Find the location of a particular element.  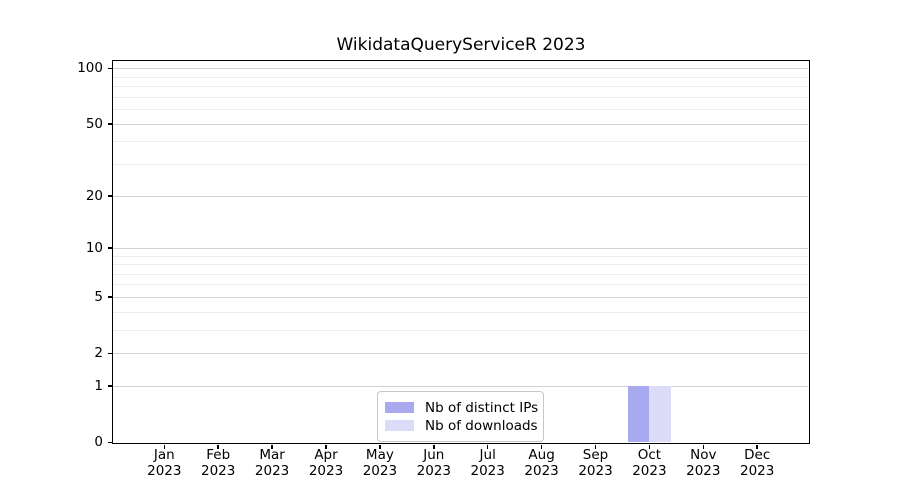

x-tick-mark-mar-2023 is located at coordinates (272, 446).